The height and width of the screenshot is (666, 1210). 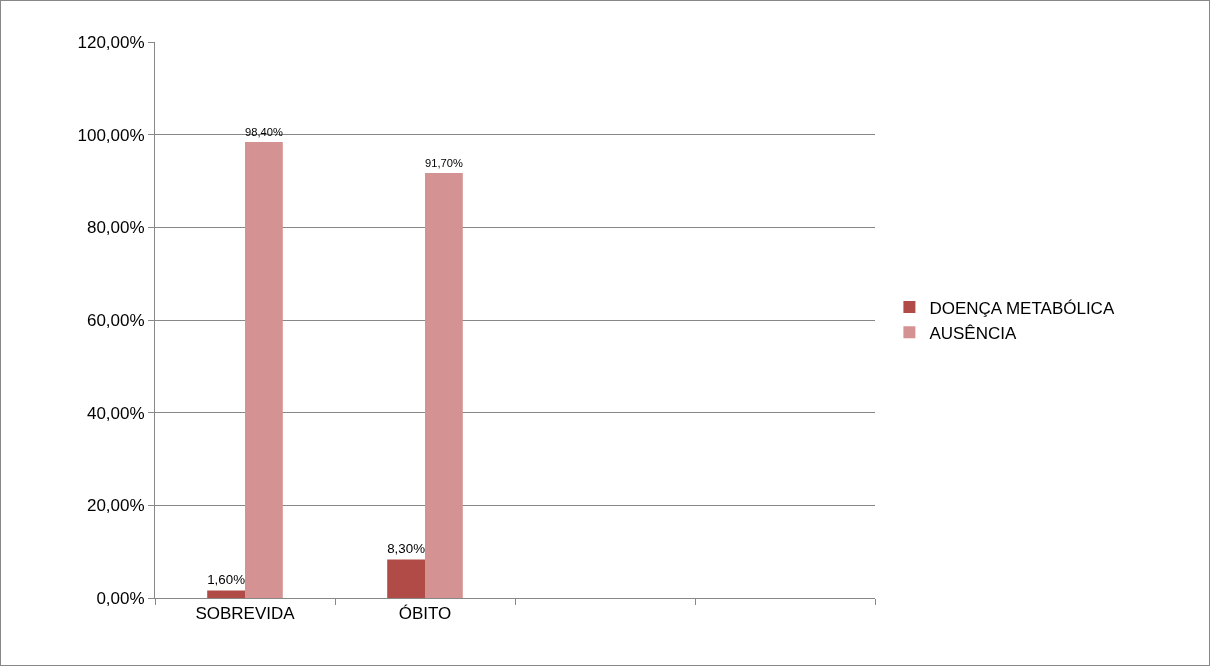 What do you see at coordinates (115, 506) in the screenshot?
I see `y-tick-label: 20,00%` at bounding box center [115, 506].